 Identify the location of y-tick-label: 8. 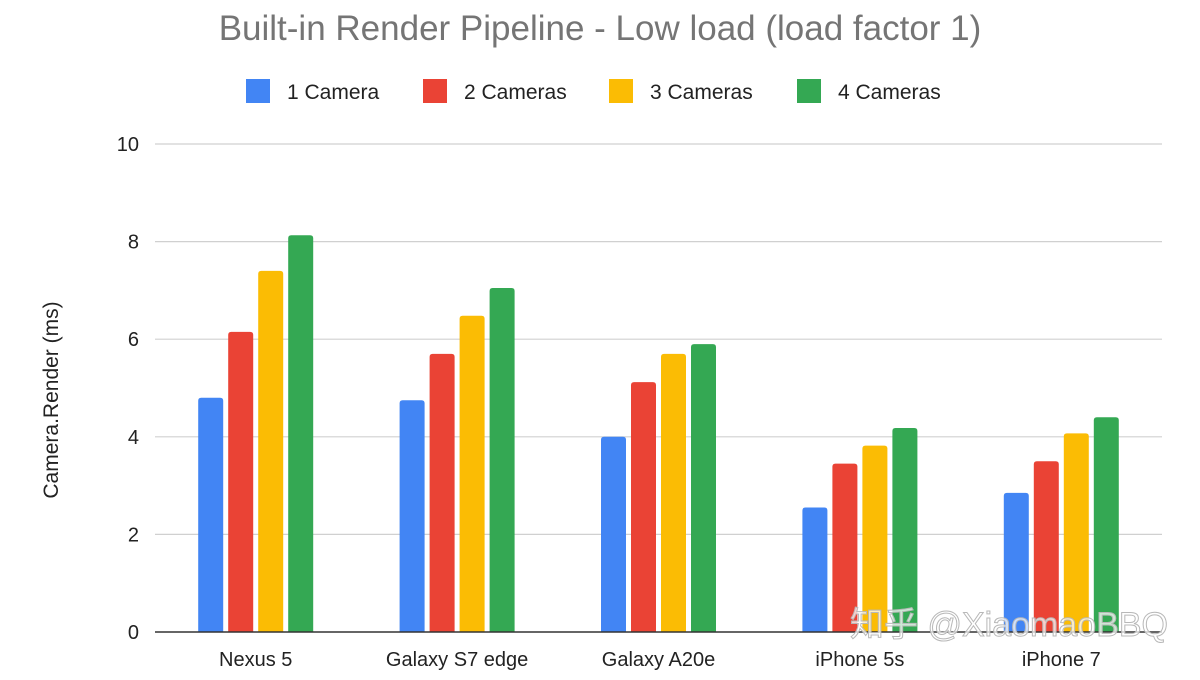
(133, 243).